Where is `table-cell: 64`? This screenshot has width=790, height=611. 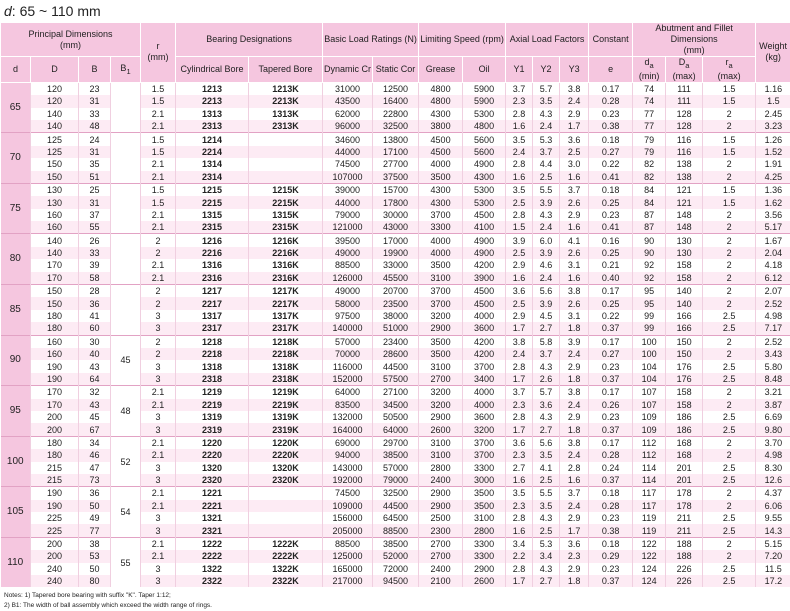
table-cell: 64 is located at coordinates (95, 379).